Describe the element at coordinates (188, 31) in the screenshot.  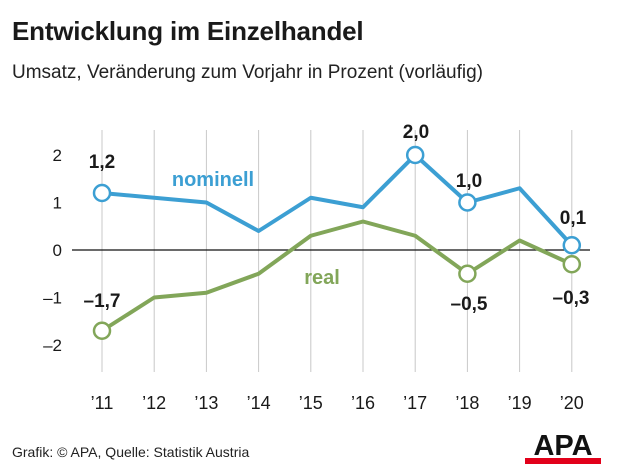
I see `chart-title: Entwicklung im Einzelhandel` at that location.